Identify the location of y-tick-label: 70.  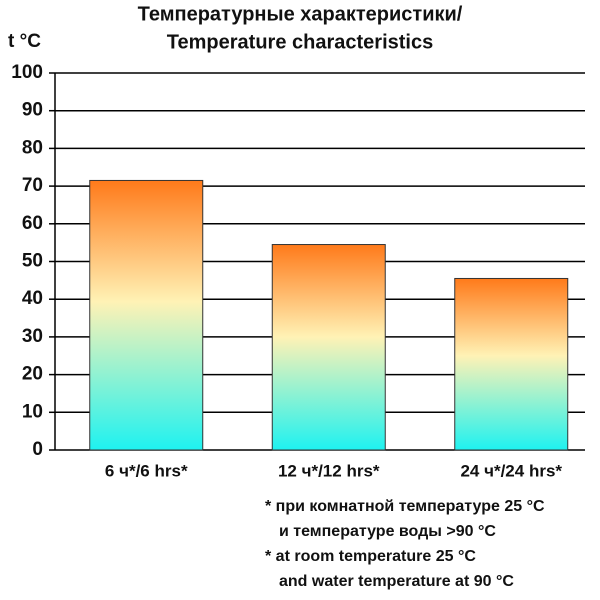
(32, 185).